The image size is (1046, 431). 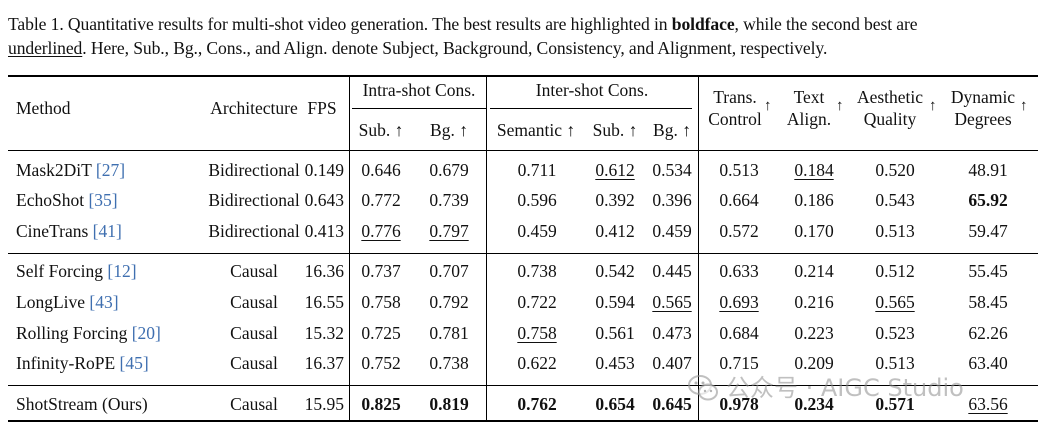 What do you see at coordinates (324, 200) in the screenshot?
I see `cell-fps: 0.643` at bounding box center [324, 200].